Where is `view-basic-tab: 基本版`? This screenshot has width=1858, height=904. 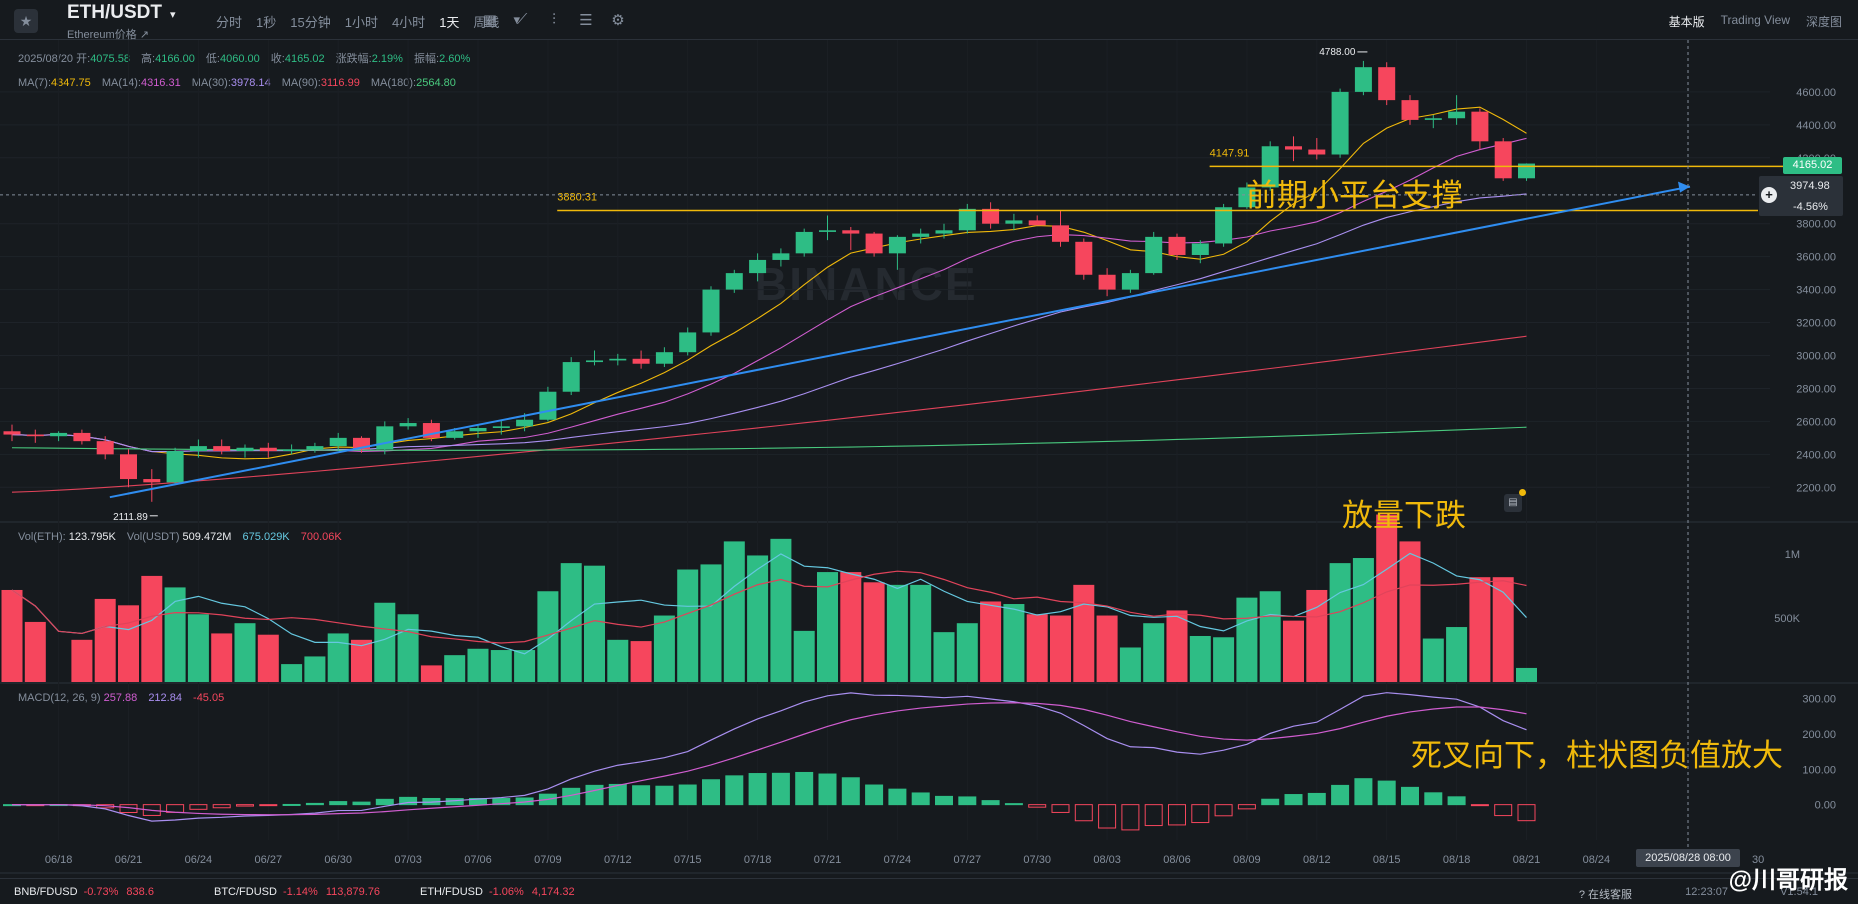 view-basic-tab: 基本版 is located at coordinates (1686, 22).